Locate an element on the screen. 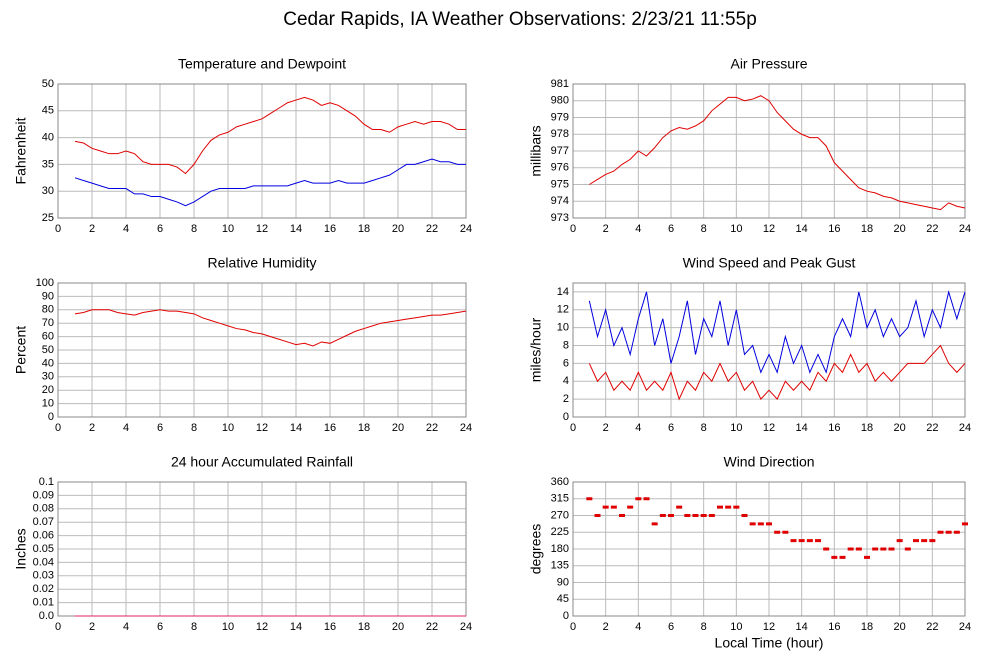  y-axis-label: degrees is located at coordinates (536, 549).